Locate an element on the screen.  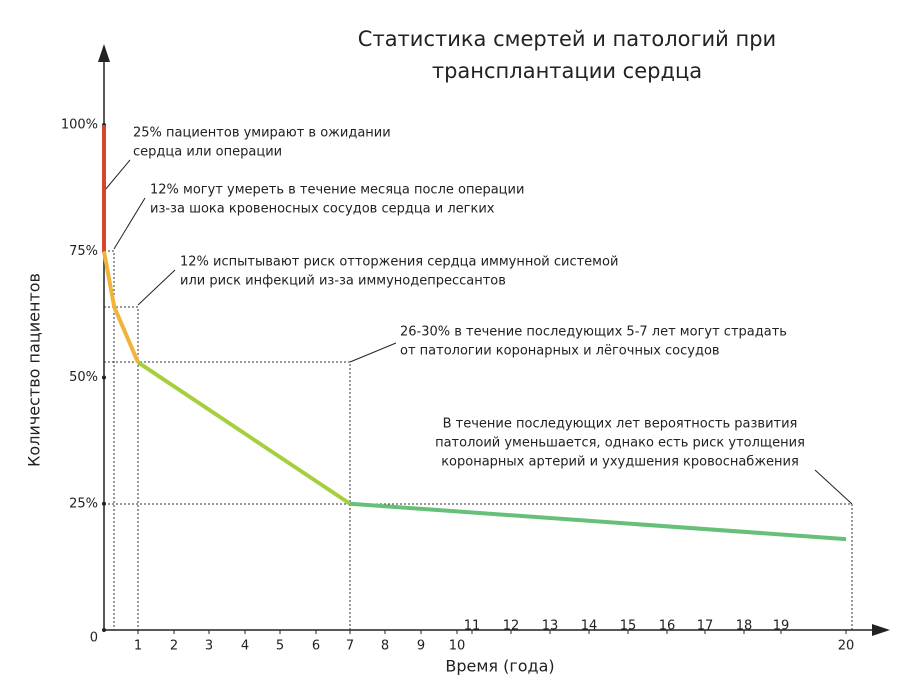
x-tick-label: 12 is located at coordinates (511, 626).